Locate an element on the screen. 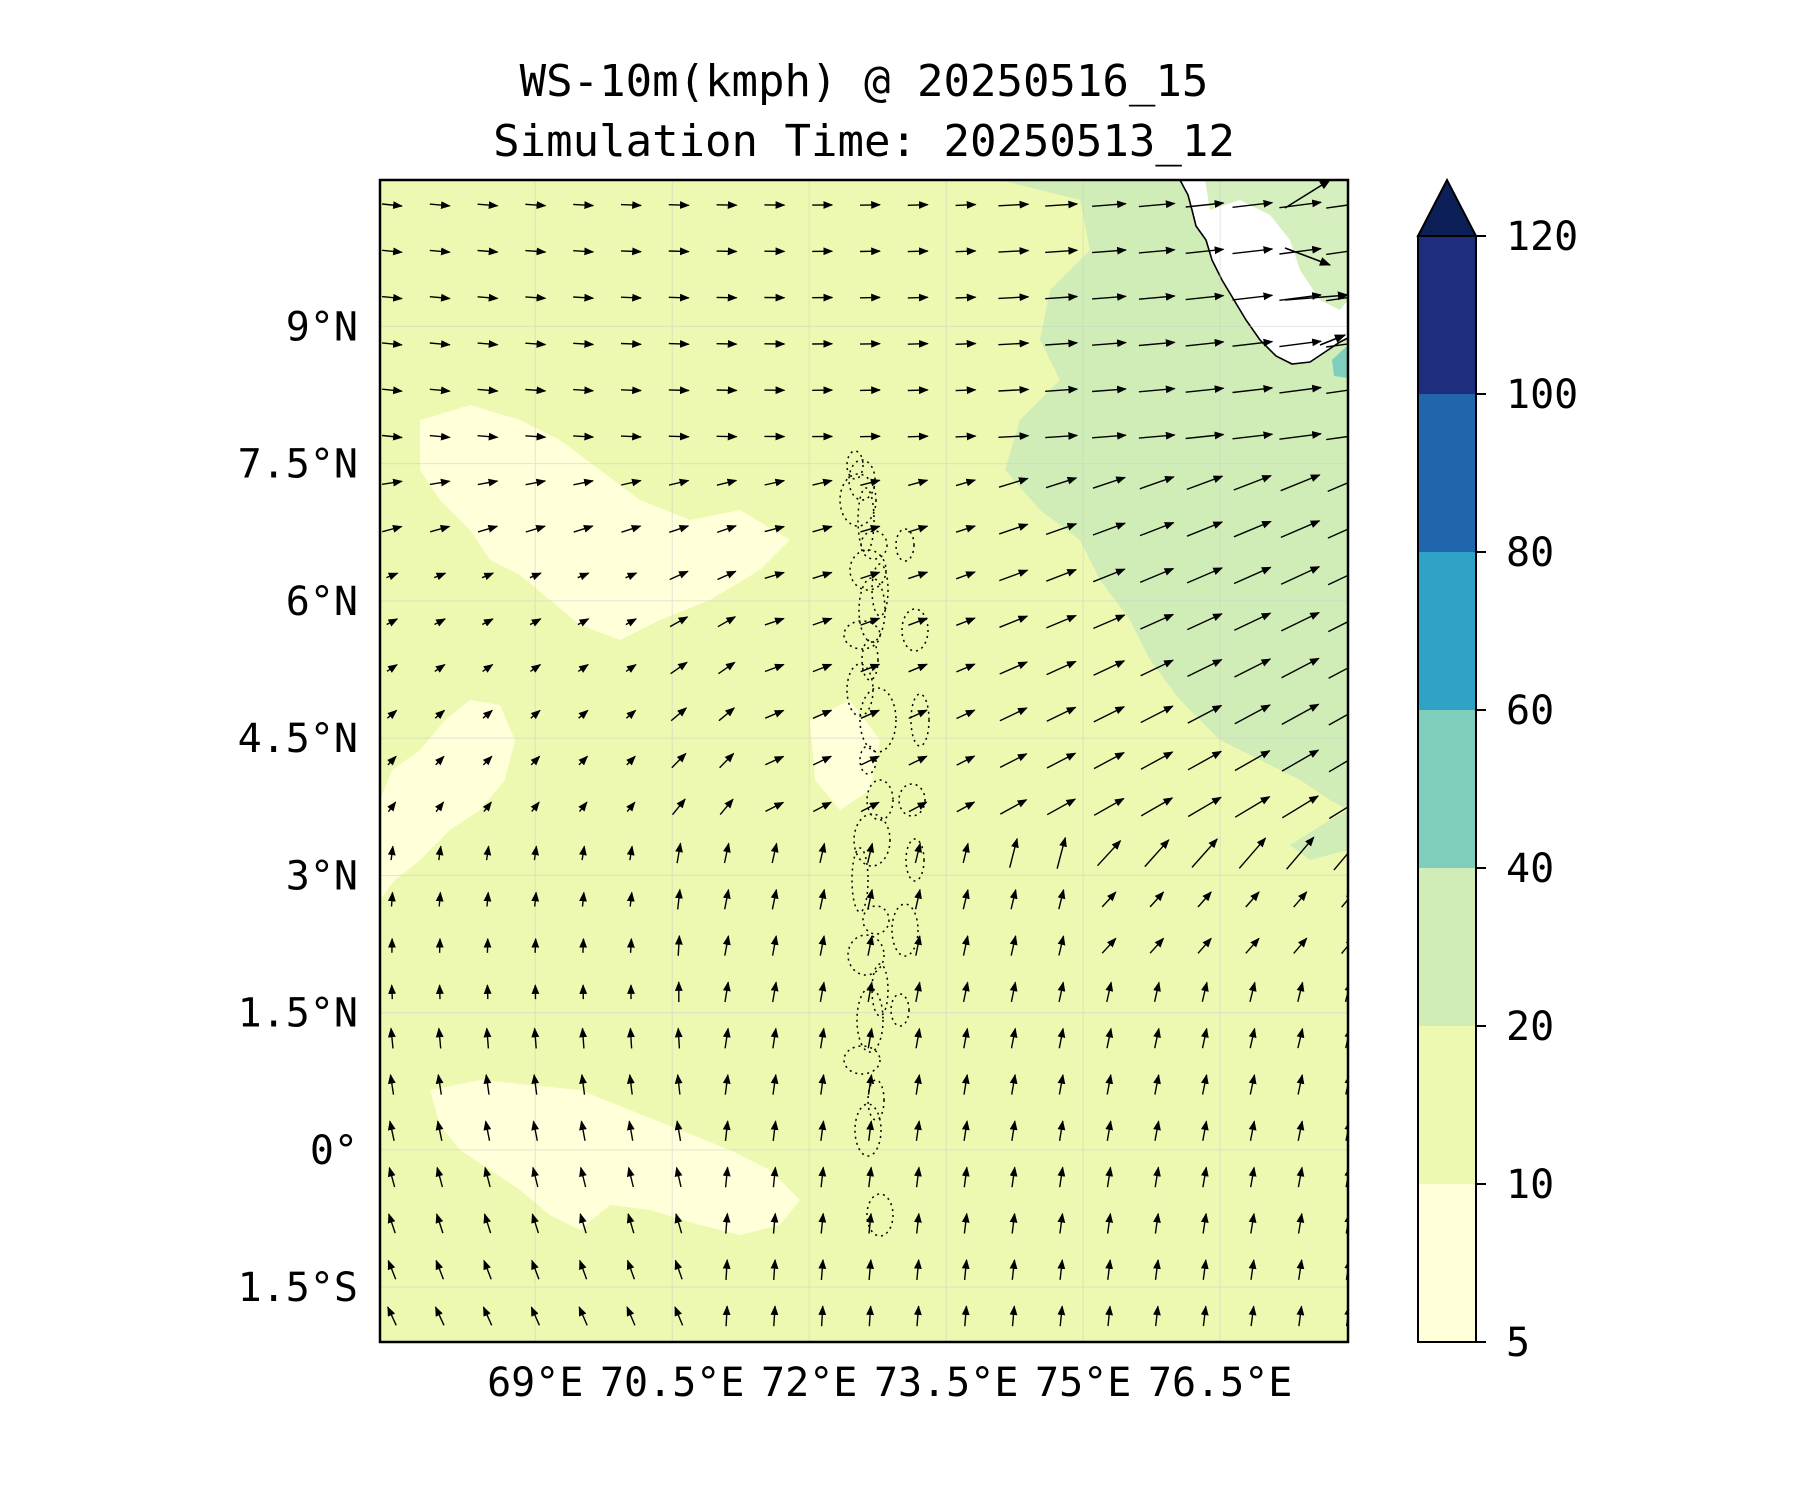  colorbar-extend-max is located at coordinates (1447, 208).